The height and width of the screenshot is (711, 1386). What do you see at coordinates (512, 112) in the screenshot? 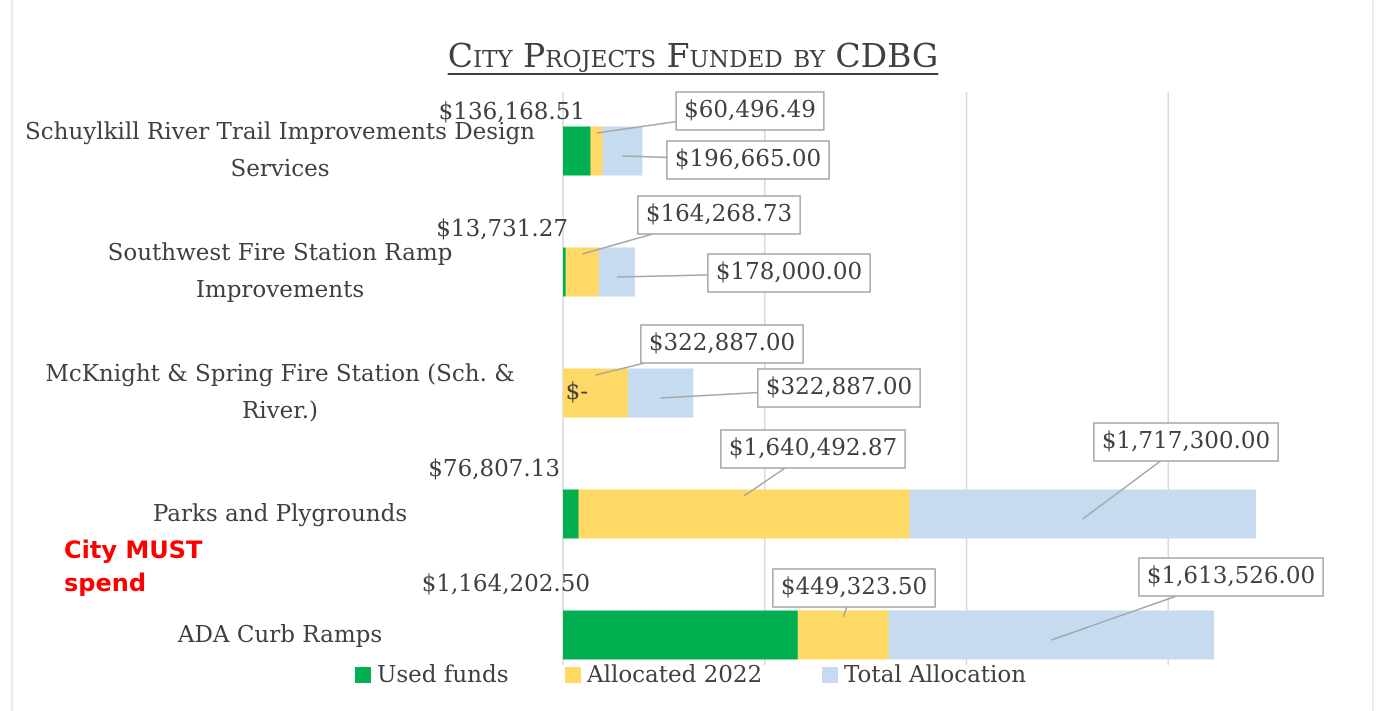
I see `data-label: $136,168.51` at bounding box center [512, 112].